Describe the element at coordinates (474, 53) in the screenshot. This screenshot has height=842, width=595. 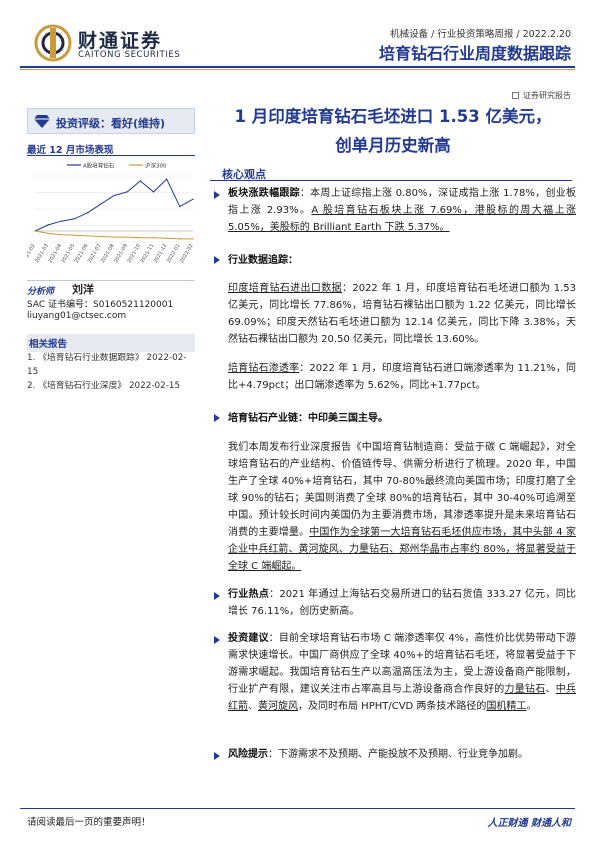
I see `report-series-title: 培育钻石行业周度数据跟踪` at that location.